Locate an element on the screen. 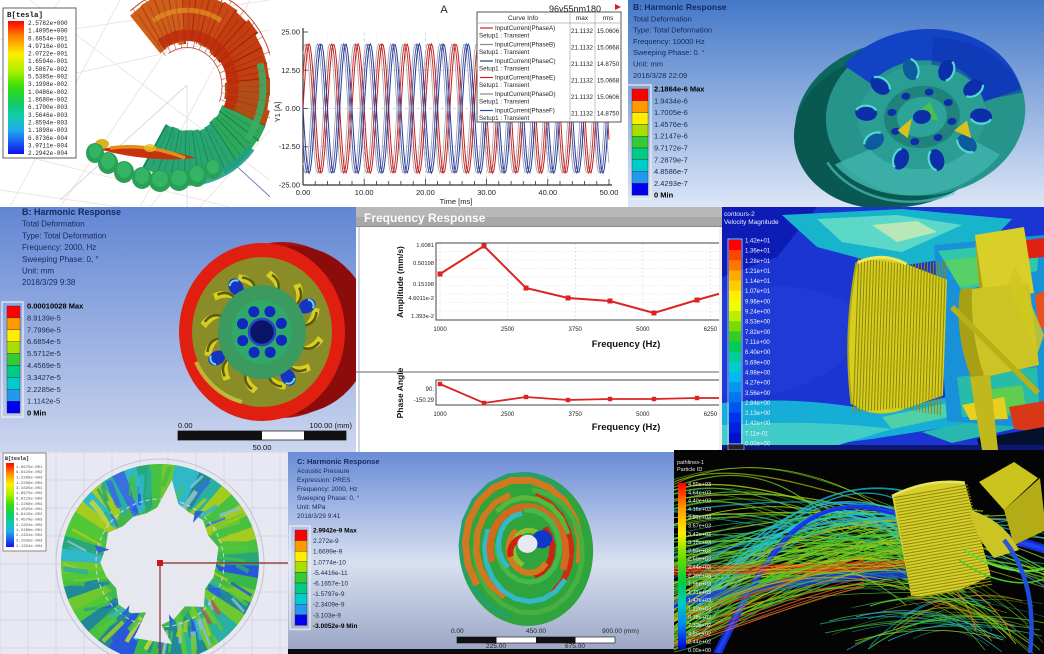 This screenshot has height=654, width=1044. svg-text: 25.00 is located at coordinates (290, 32).